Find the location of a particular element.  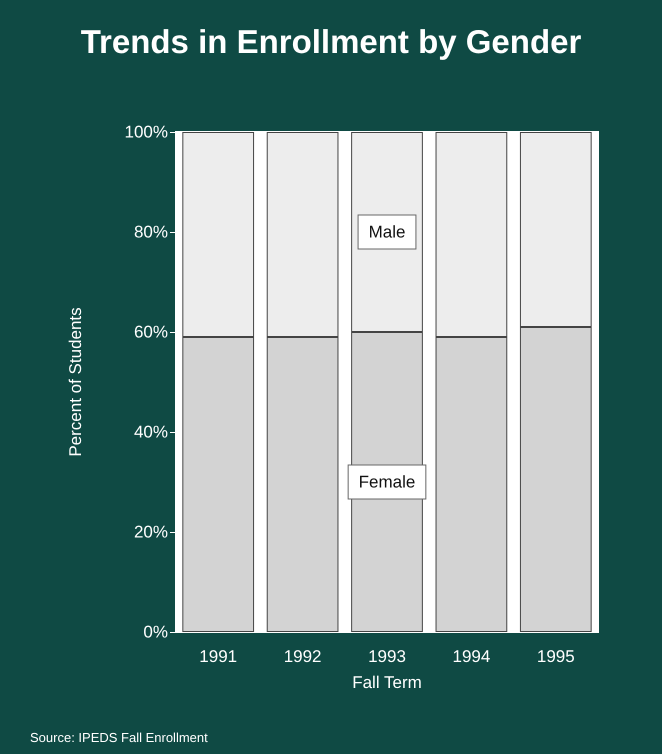

x-tick-label: 1995 is located at coordinates (555, 656).